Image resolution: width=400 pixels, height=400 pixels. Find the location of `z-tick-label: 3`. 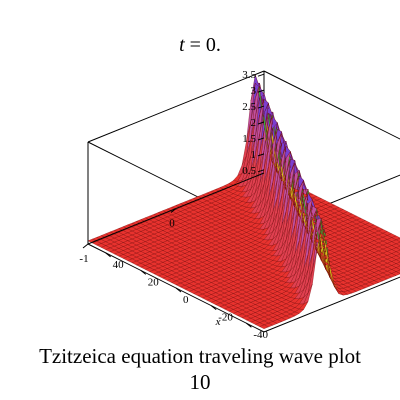

z-tick-label: 3 is located at coordinates (254, 91).